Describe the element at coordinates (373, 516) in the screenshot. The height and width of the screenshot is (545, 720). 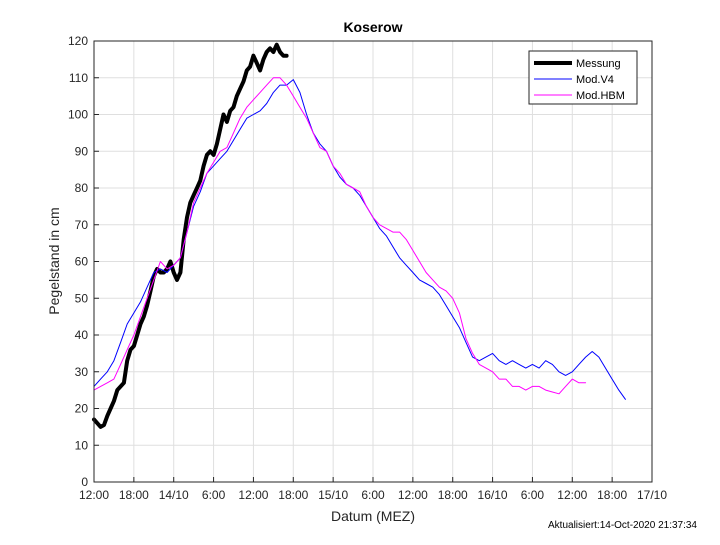
I see `x-axis-label: Datum (MEZ)` at that location.